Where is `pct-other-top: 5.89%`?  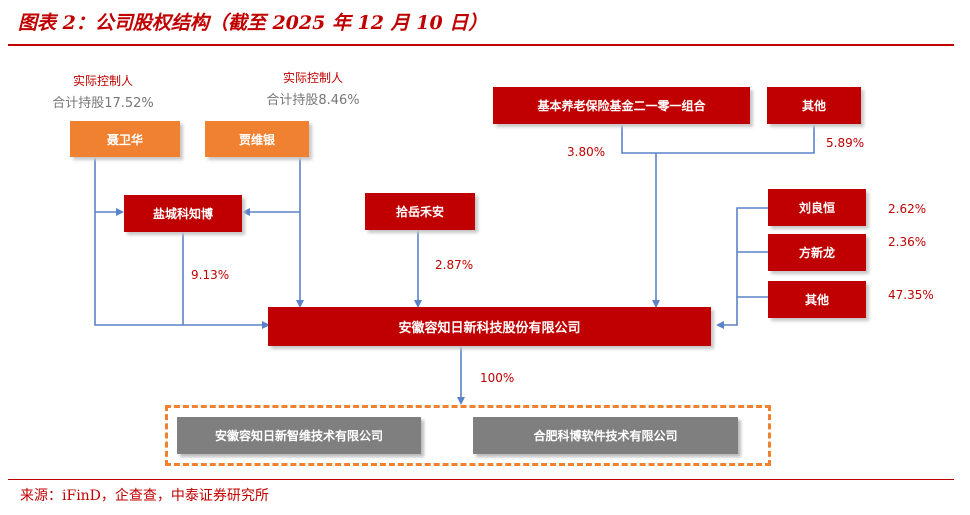 pct-other-top: 5.89% is located at coordinates (845, 143).